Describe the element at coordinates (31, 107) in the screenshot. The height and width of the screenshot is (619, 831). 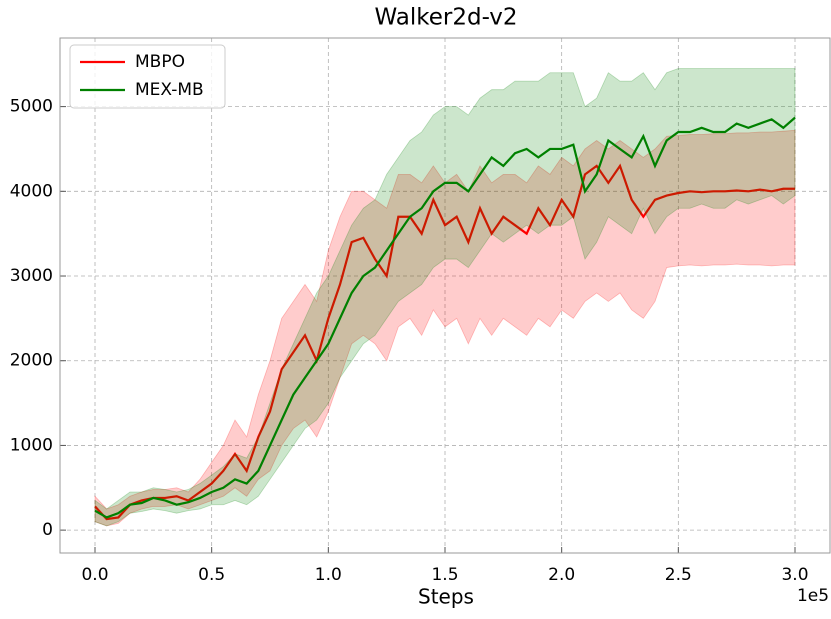
I see `y-tick-label: 5000` at that location.